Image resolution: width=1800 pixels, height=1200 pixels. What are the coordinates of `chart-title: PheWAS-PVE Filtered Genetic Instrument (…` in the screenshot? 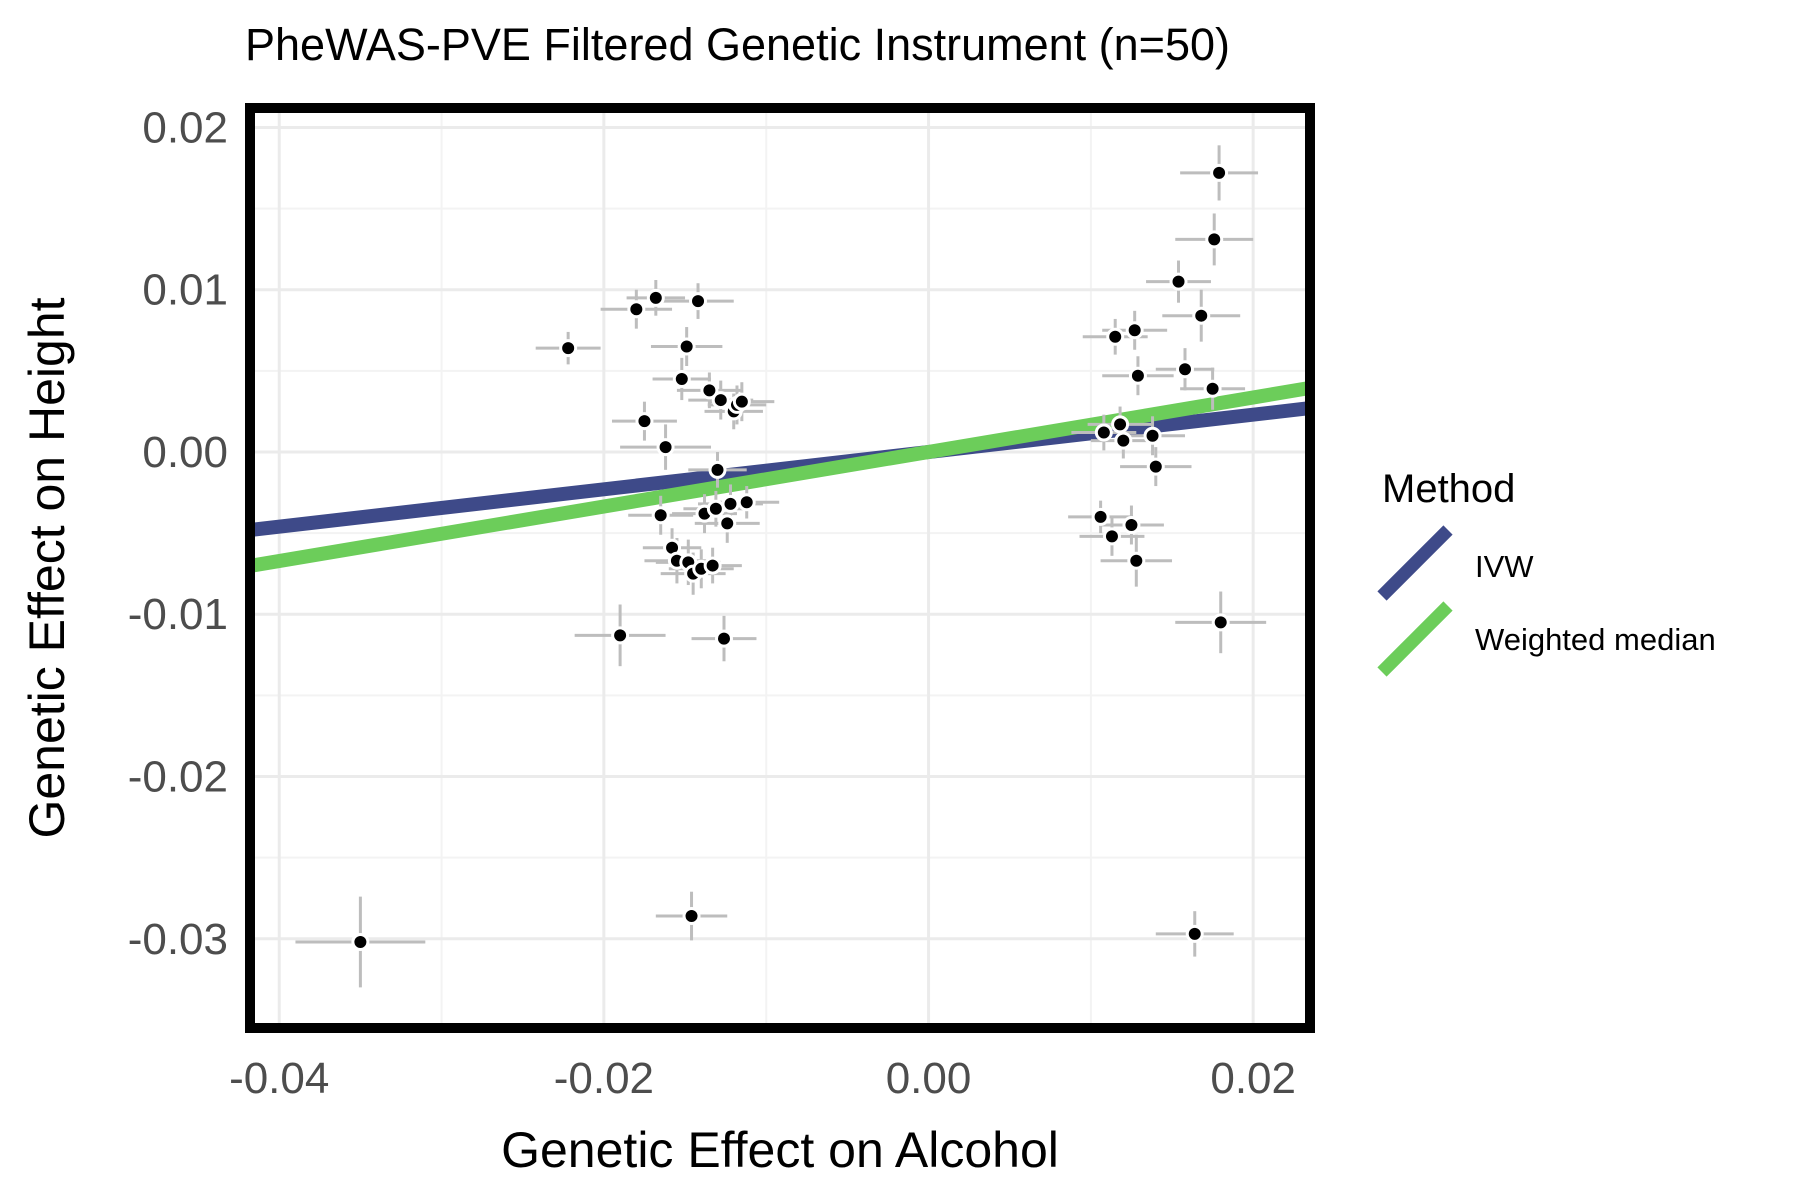 It's located at (737, 44).